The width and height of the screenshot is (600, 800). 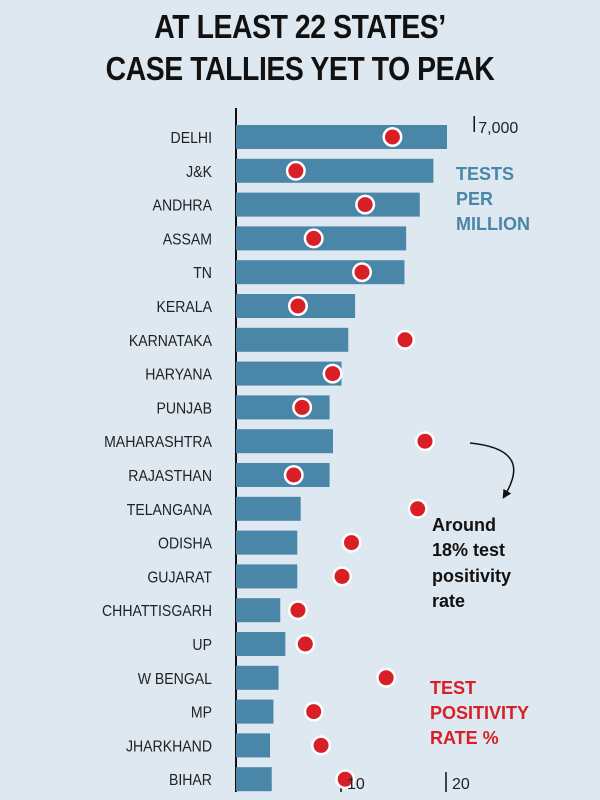 I want to click on category-label: HARYANA, so click(x=179, y=375).